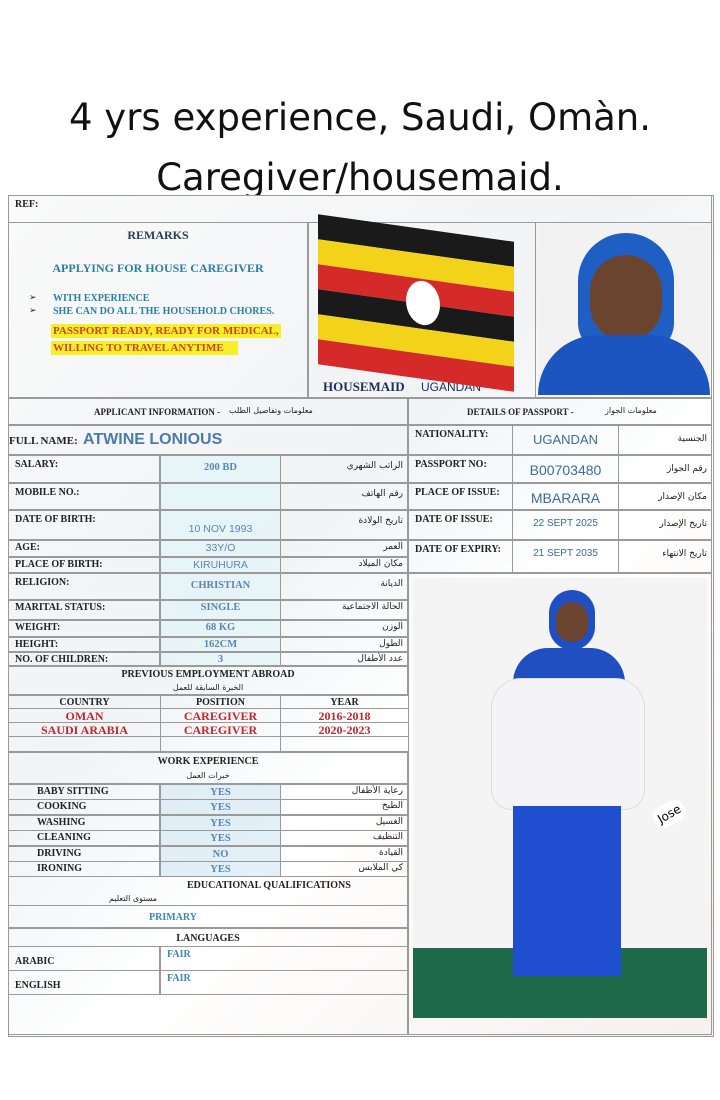  What do you see at coordinates (84, 838) in the screenshot?
I see `work-label-cell: CLEANING` at bounding box center [84, 838].